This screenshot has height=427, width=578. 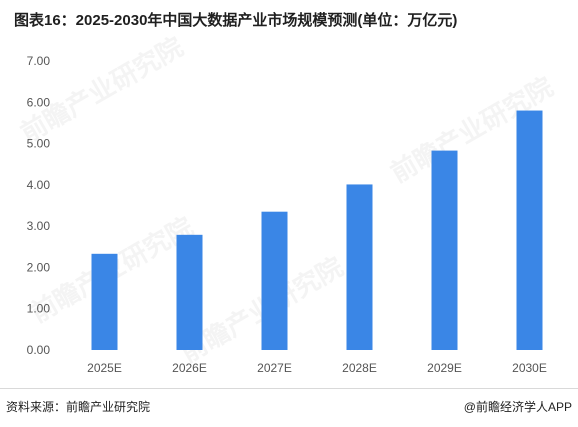 I want to click on footer-divider, so click(x=289, y=388).